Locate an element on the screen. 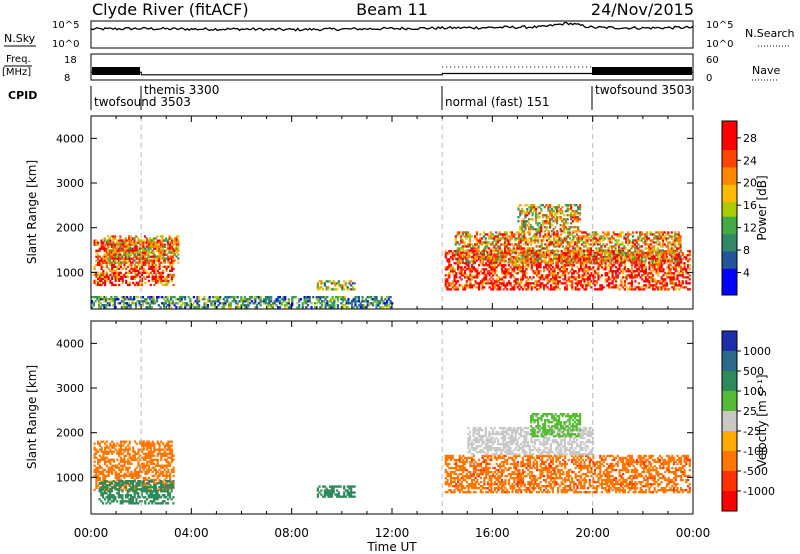 This screenshot has height=554, width=800. heatmap-cell-1931 is located at coordinates (505, 287).